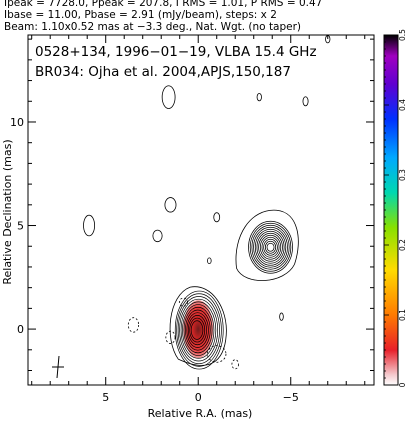 The image size is (409, 424). What do you see at coordinates (402, 245) in the screenshot?
I see `colorbar-tick-label: 0.2` at bounding box center [402, 245].